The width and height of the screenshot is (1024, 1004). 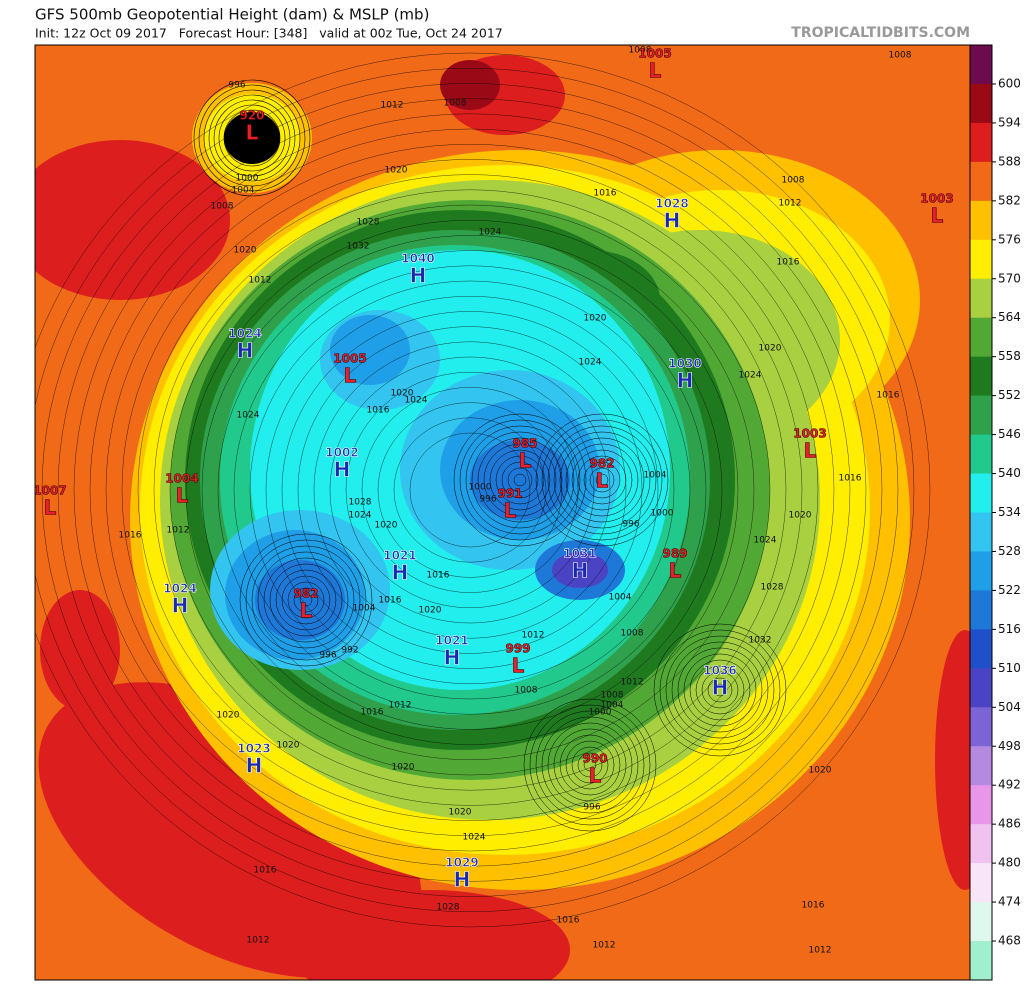 What do you see at coordinates (1009, 200) in the screenshot?
I see `colorbar-label: 582` at bounding box center [1009, 200].